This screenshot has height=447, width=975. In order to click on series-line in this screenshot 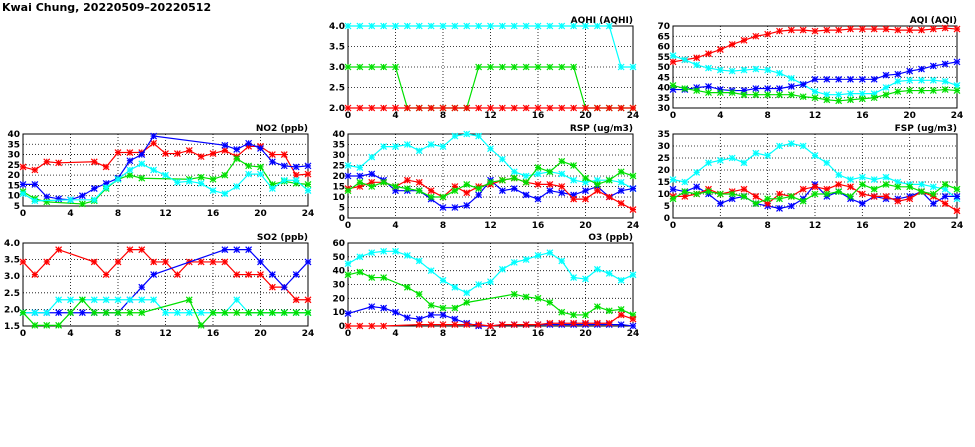, I will do `click(490, 272)`.